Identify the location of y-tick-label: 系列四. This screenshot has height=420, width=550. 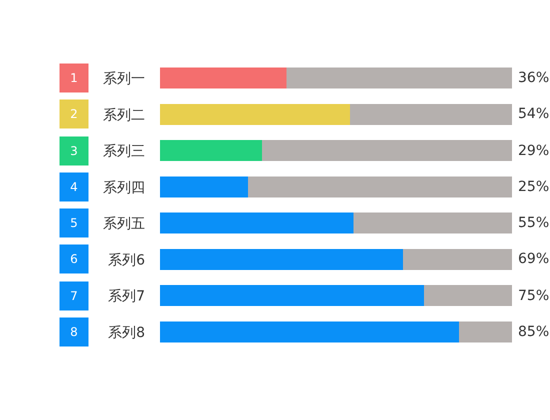
(124, 188).